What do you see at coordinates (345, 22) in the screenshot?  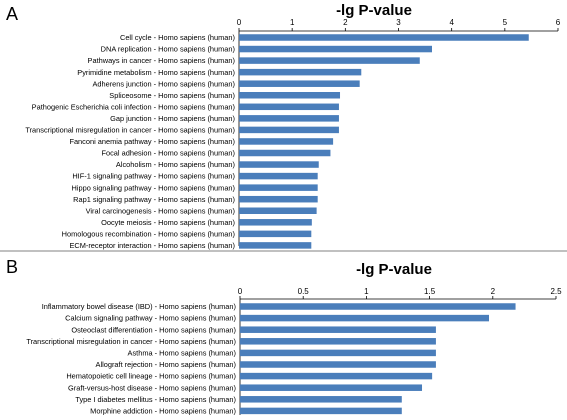 I see `panel-a-x-tick-label: 2` at bounding box center [345, 22].